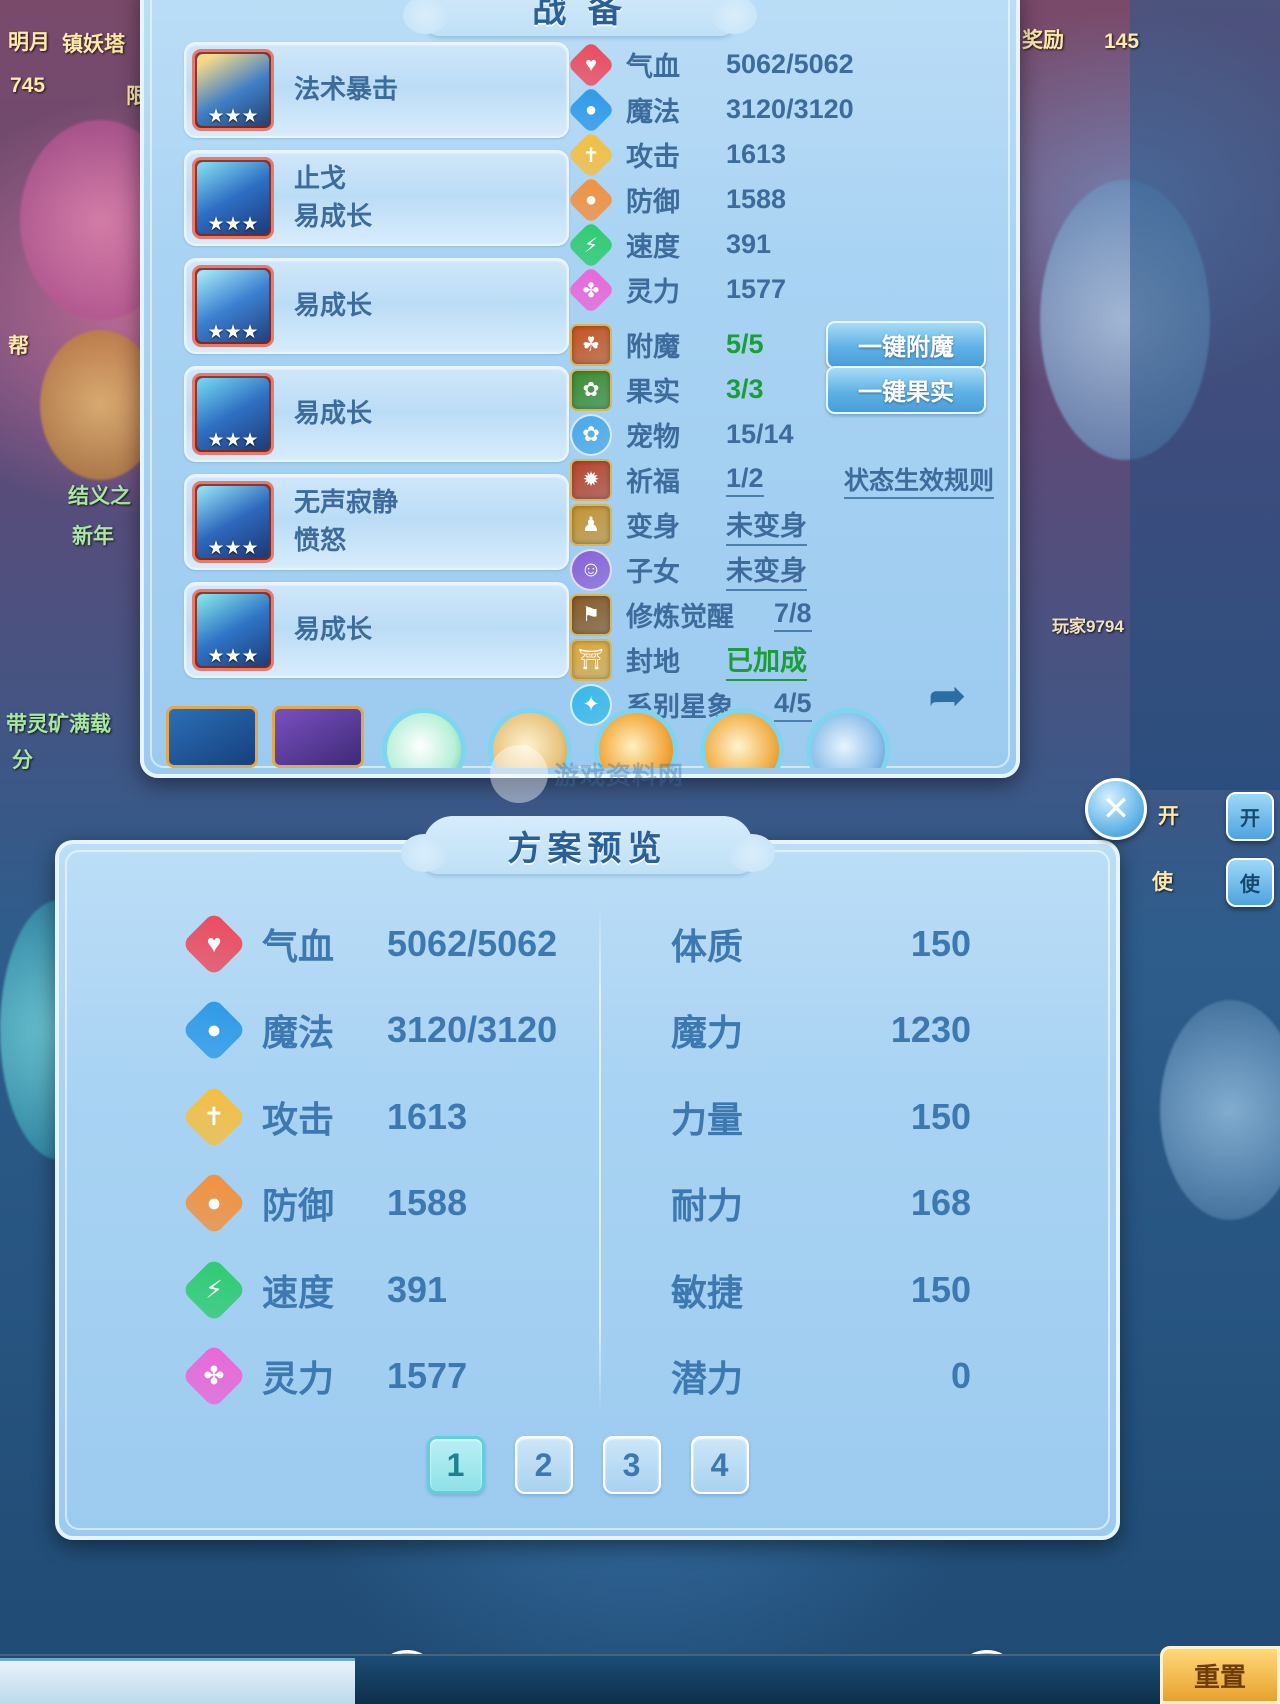 Image resolution: width=1280 pixels, height=1704 pixels. I want to click on page-button: 1, so click(455, 1465).